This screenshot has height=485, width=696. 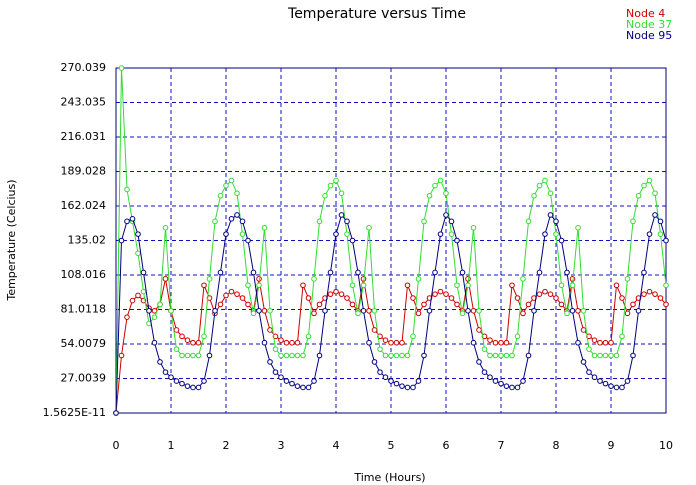 I want to click on chart-title: Temperature versus Time, so click(x=376, y=14).